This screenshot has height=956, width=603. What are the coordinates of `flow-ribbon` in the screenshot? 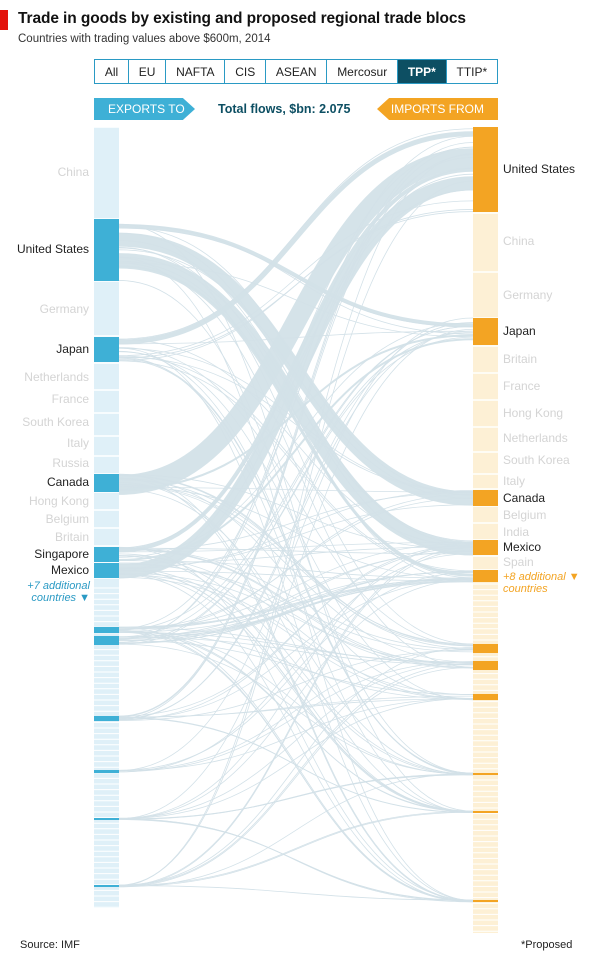 It's located at (296, 238).